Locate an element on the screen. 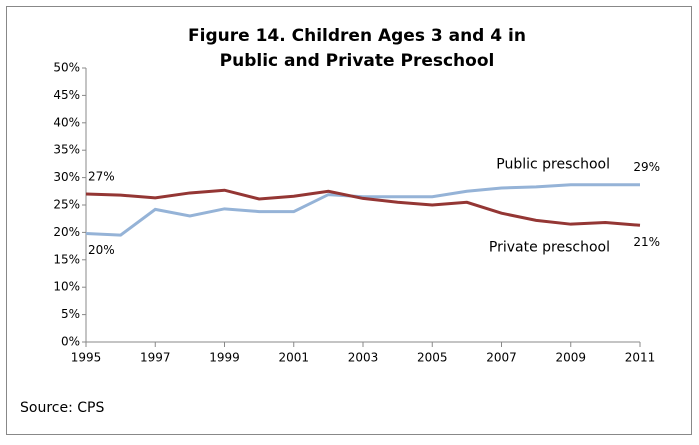 This screenshot has height=445, width=699. source-note: Source: CPS is located at coordinates (62, 408).